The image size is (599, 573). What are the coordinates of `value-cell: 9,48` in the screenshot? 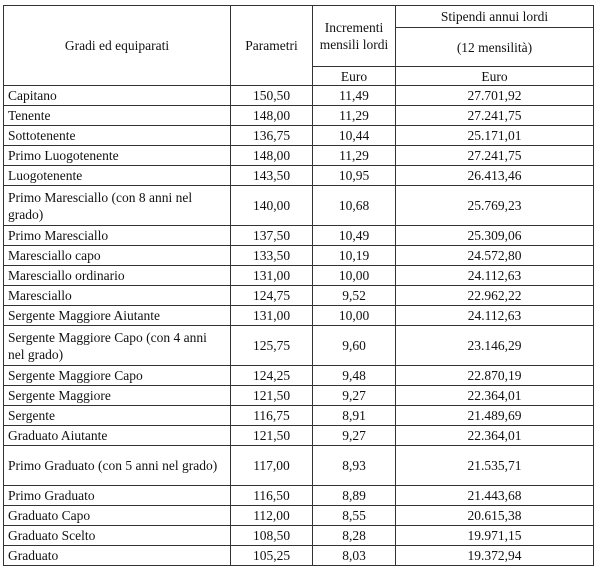 It's located at (354, 375).